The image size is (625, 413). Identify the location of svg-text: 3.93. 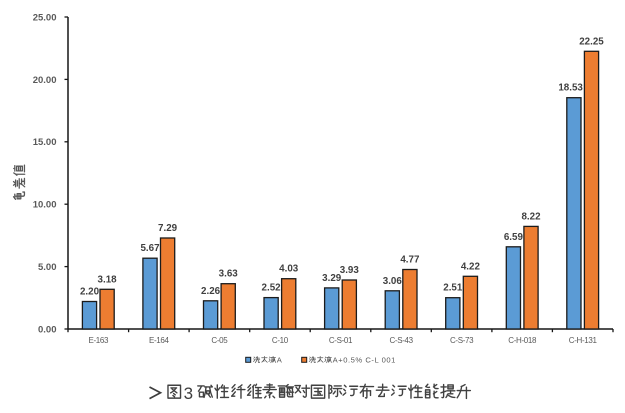
(350, 270).